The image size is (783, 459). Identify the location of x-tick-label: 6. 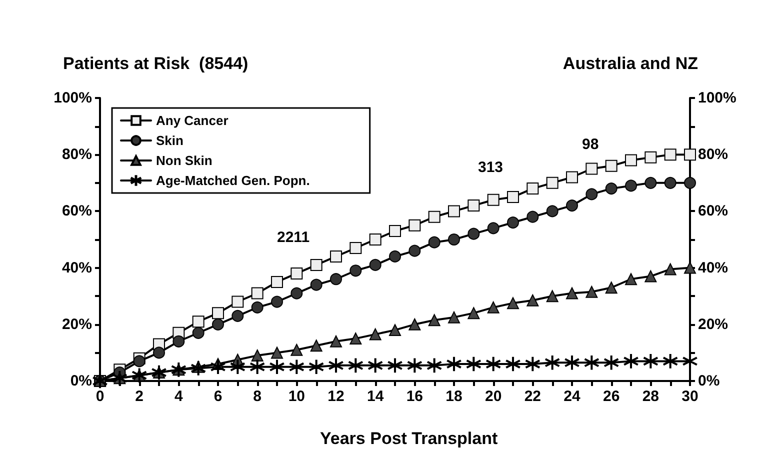
(218, 396).